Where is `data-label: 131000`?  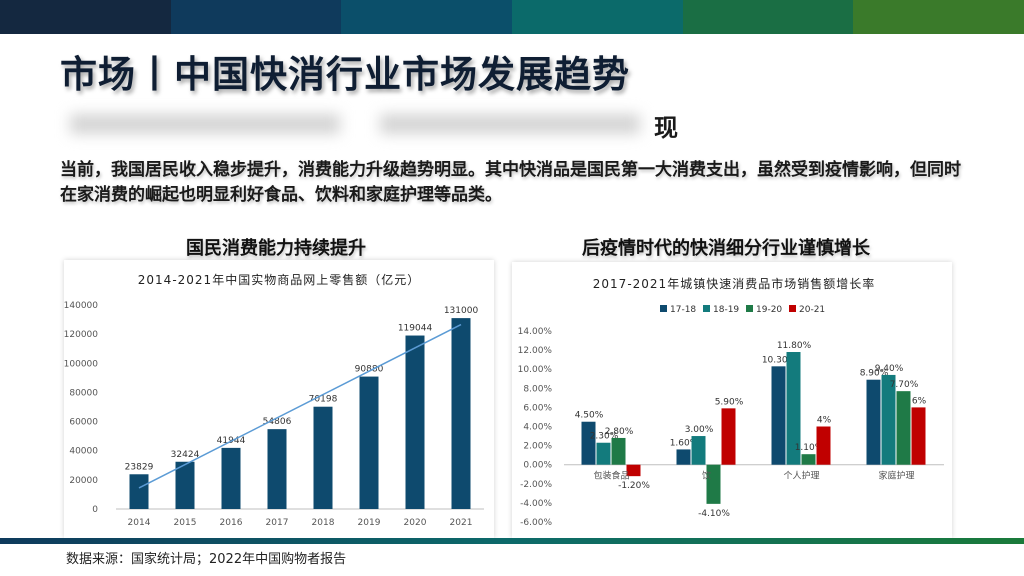
data-label: 131000 is located at coordinates (461, 311).